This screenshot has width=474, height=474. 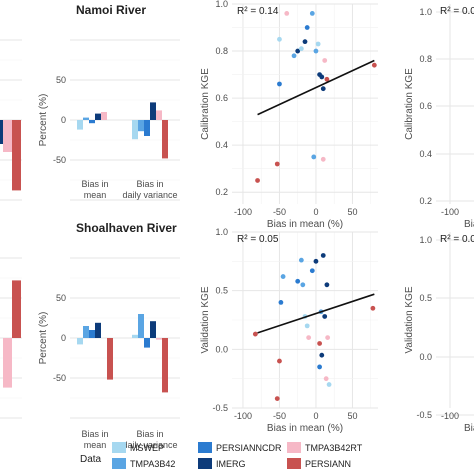 I want to click on legend-swatch-tmpa3b42rt, so click(x=294, y=447).